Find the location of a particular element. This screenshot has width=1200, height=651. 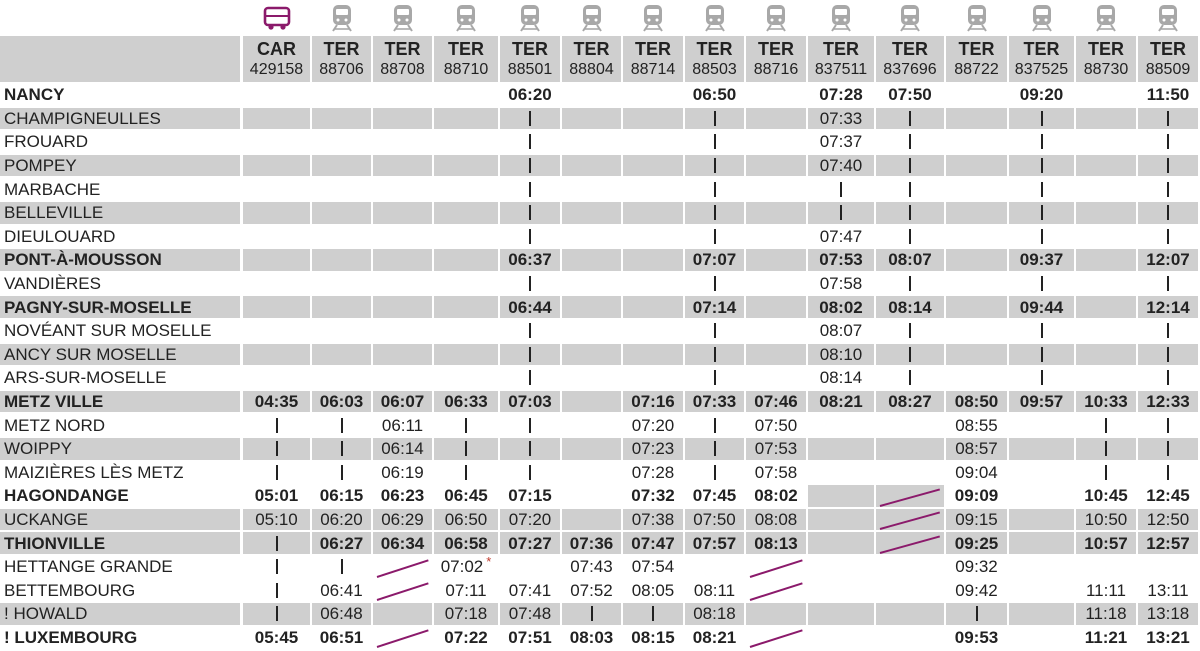

time-cell: 07:33 is located at coordinates (841, 118).